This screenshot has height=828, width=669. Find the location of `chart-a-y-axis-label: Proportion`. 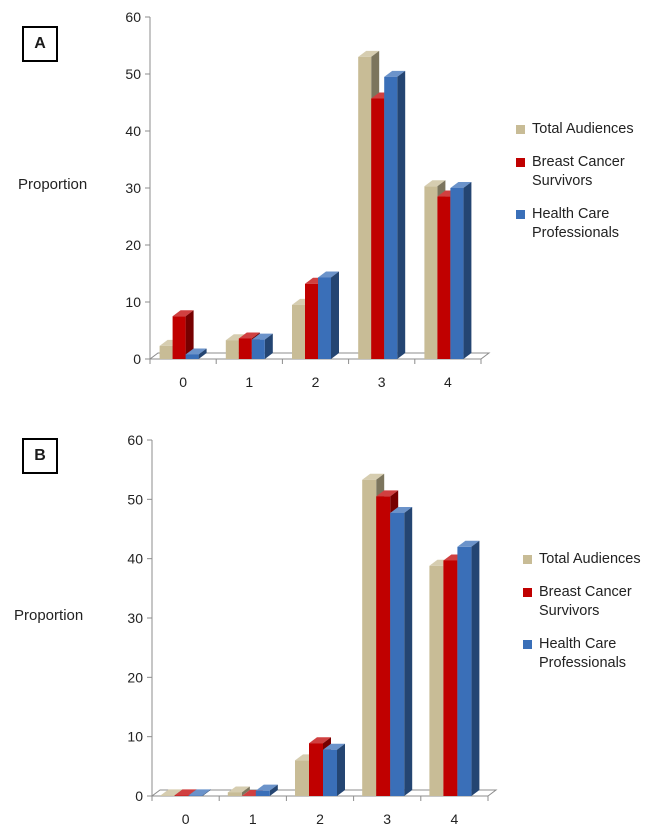

chart-a-y-axis-label: Proportion is located at coordinates (53, 184).